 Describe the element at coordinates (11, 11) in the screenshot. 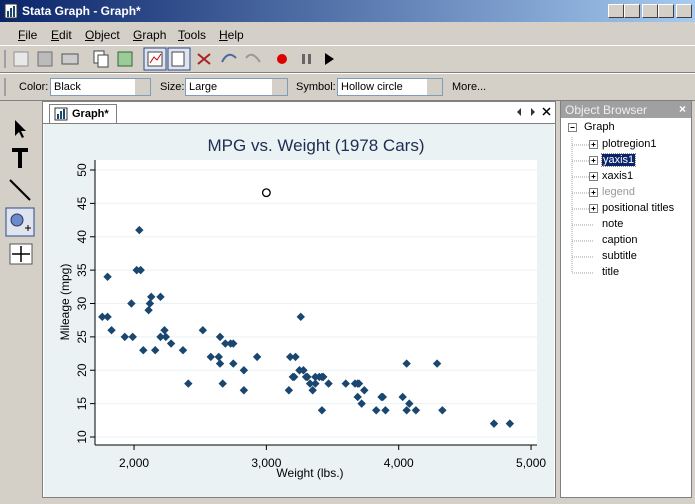

I see `app-icon` at that location.